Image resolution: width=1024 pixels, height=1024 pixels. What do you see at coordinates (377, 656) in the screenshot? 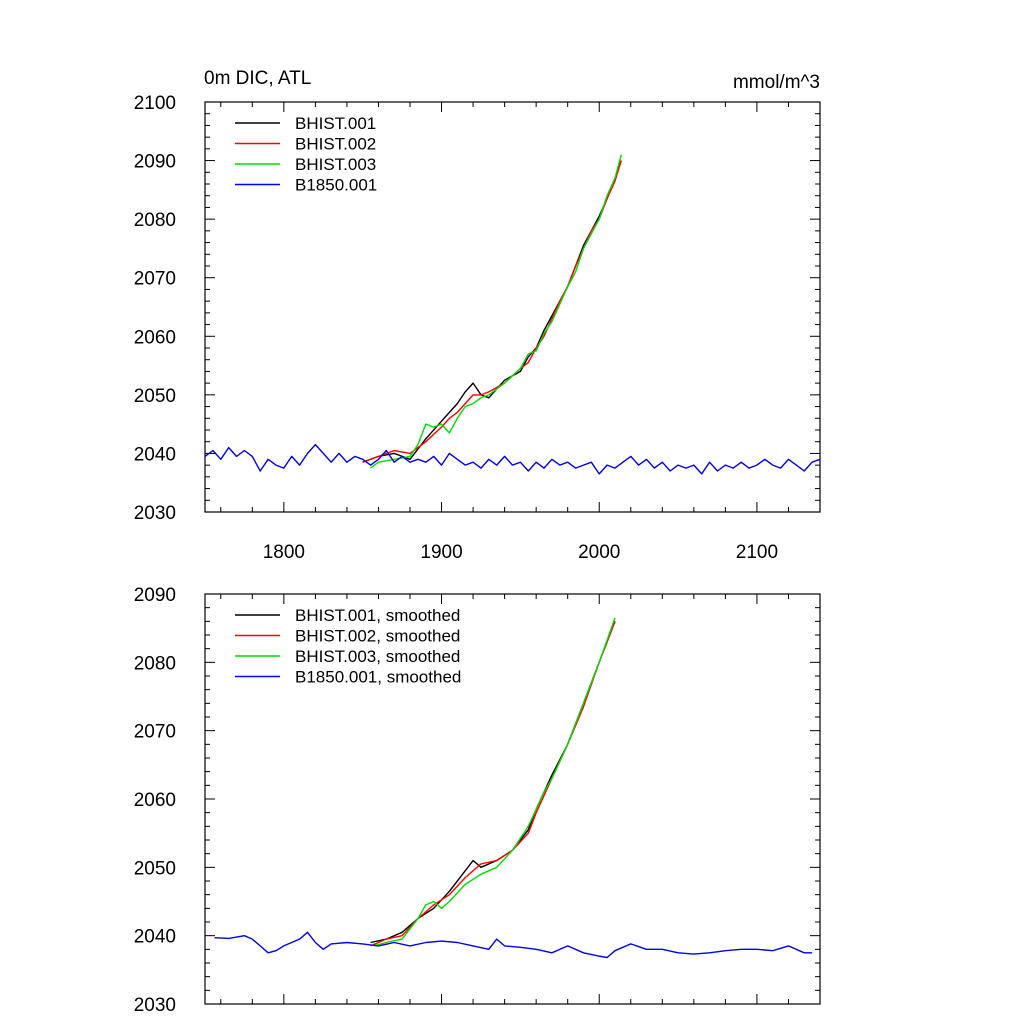
I see `legend-entry-2: BHIST.003, smoothed` at bounding box center [377, 656].